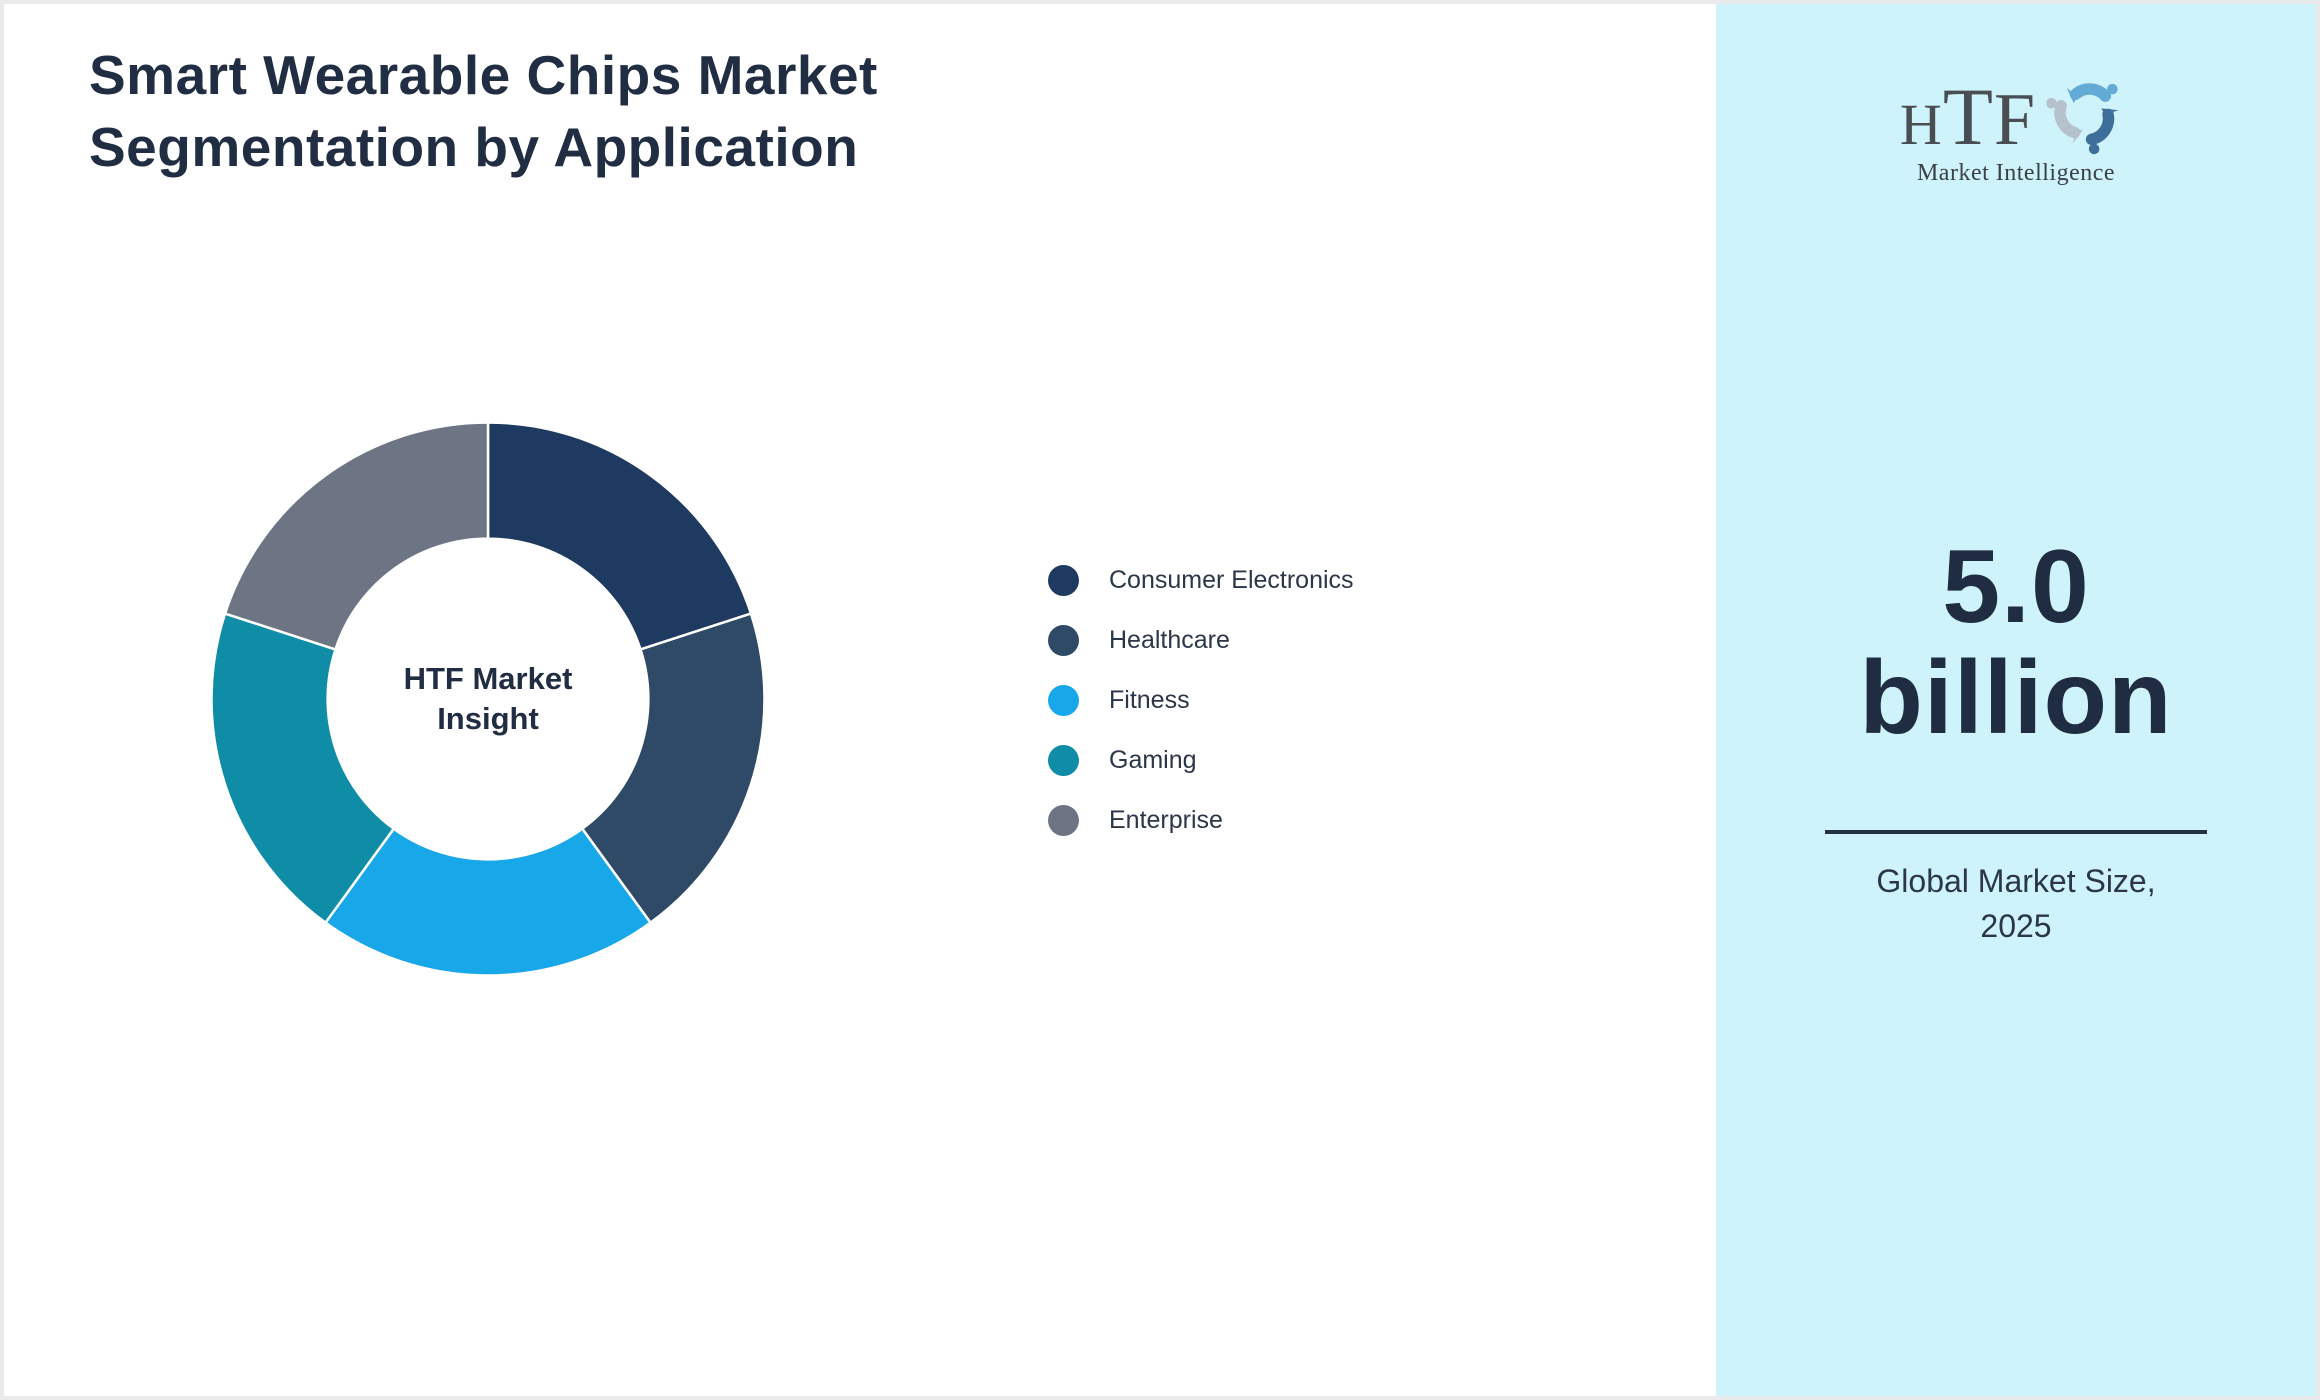  I want to click on legend-label: Healthcare, so click(1169, 640).